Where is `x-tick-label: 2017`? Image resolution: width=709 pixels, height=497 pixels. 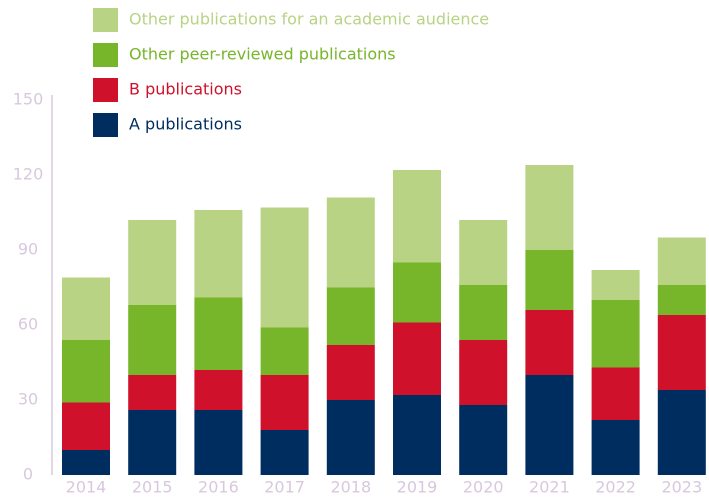
x-tick-label: 2017 is located at coordinates (284, 487).